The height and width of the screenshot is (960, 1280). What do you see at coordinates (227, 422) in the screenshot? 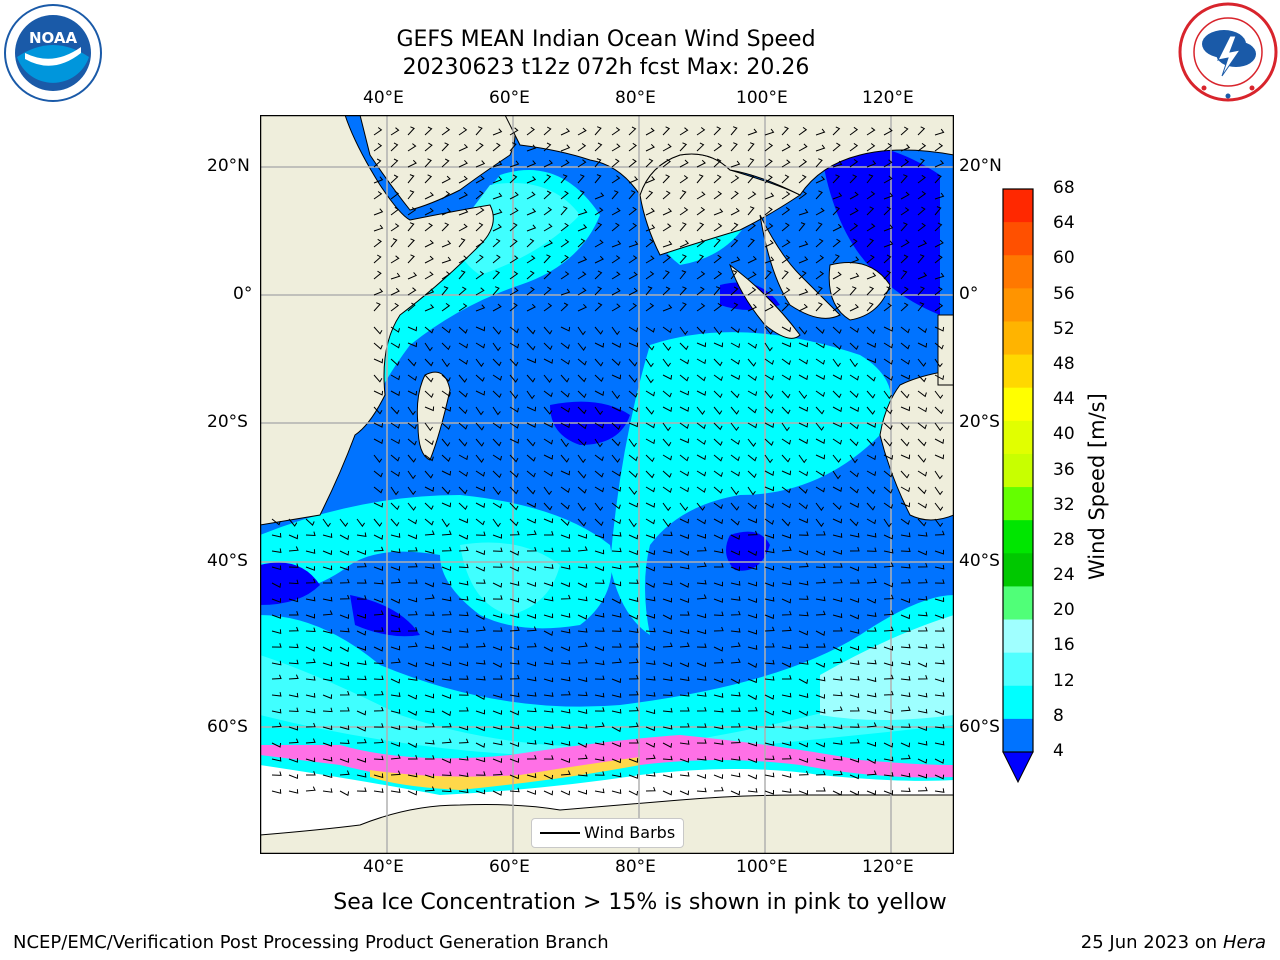
I see `left-lat-tick: 20°S` at bounding box center [227, 422].